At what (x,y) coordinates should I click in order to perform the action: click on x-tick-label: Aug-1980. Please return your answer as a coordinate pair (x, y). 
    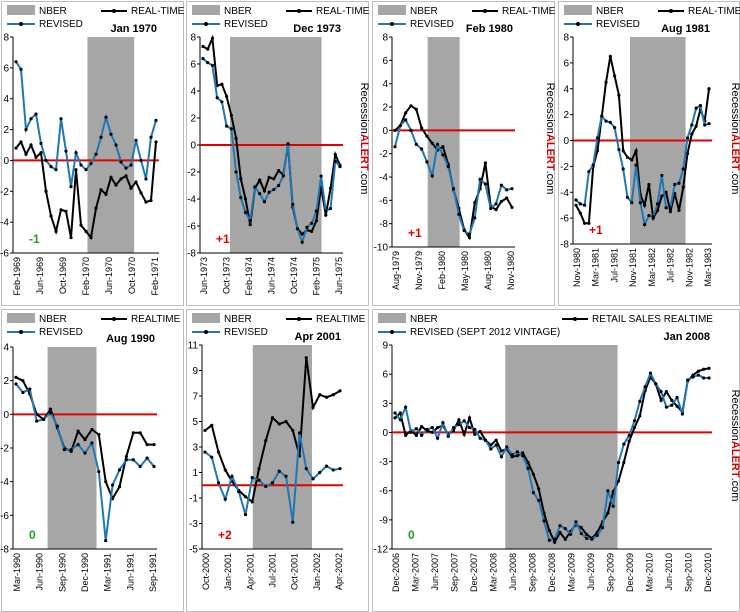
    Looking at the image, I should click on (488, 270).